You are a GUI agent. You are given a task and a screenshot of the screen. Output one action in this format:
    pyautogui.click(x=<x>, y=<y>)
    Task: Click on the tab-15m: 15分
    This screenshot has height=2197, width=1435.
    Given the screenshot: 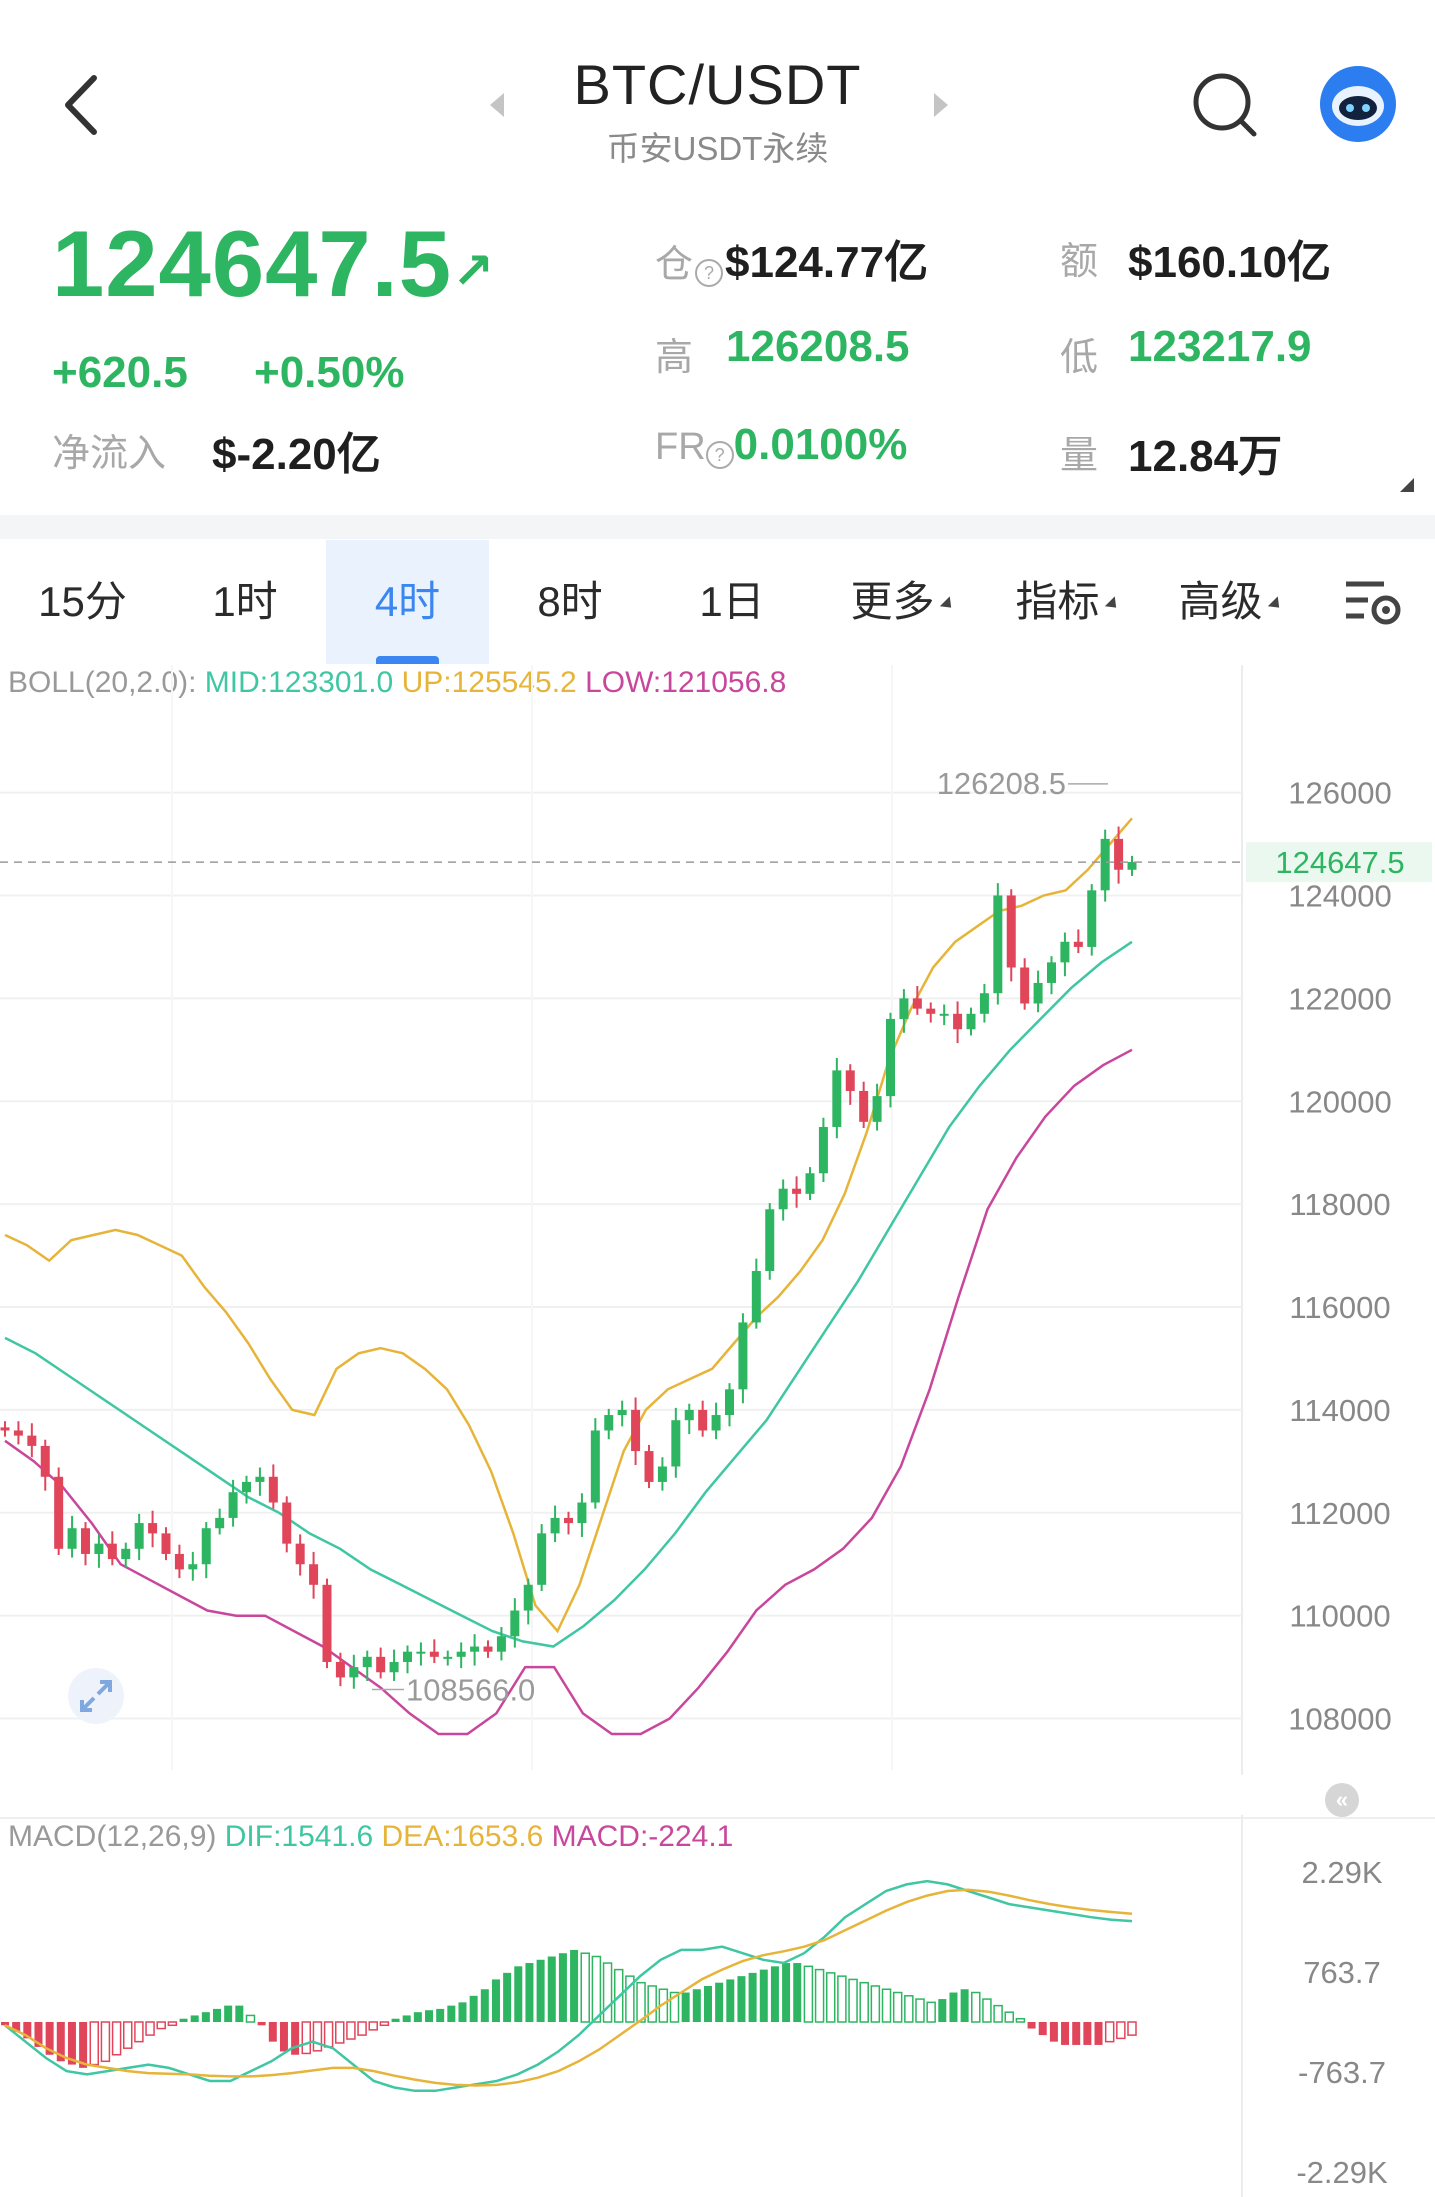 What is the action you would take?
    pyautogui.click(x=82, y=602)
    